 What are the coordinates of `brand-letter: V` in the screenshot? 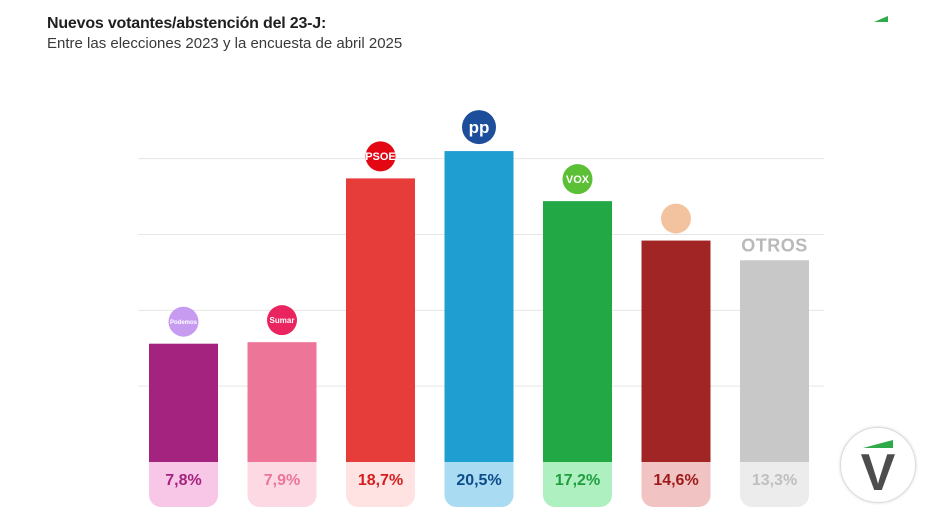 It's located at (878, 473).